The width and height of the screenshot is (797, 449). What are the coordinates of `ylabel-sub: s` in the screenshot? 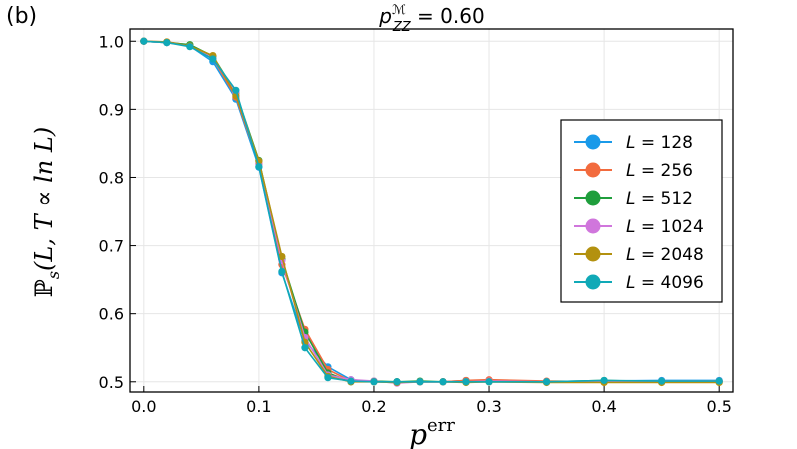 It's located at (53, 275).